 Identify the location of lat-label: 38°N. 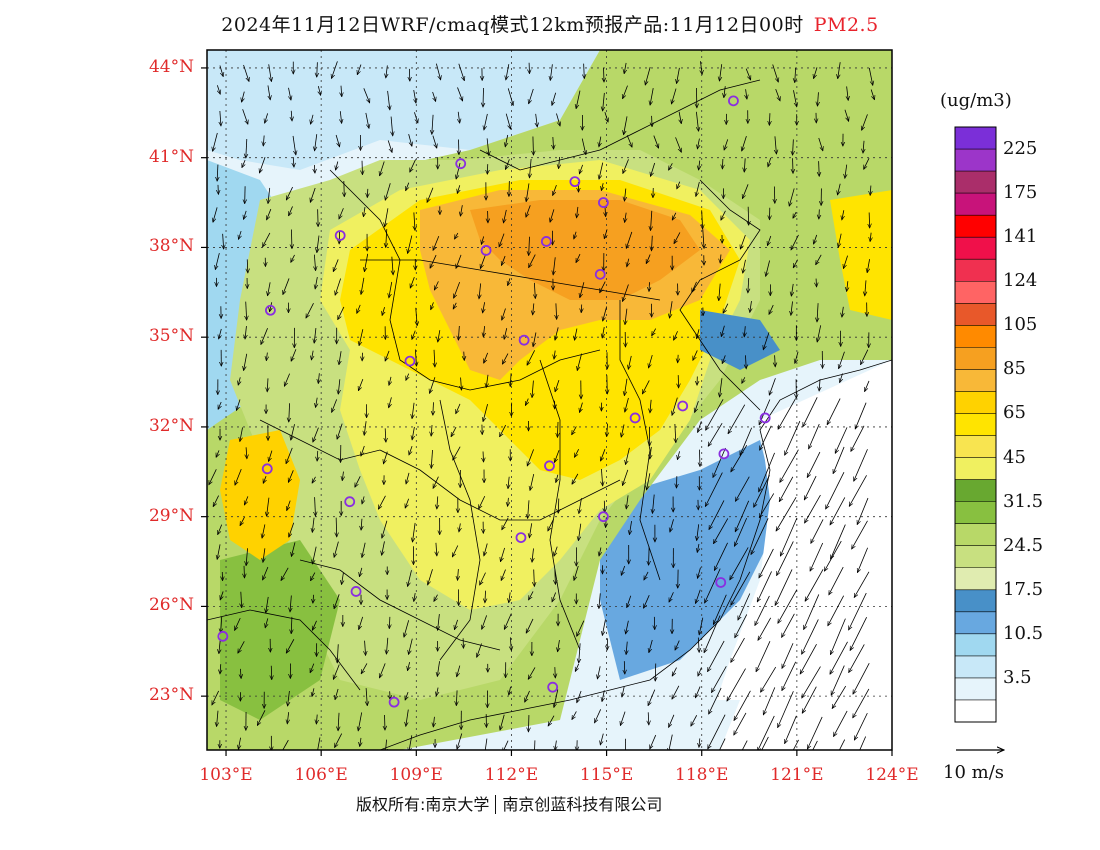
(171, 246).